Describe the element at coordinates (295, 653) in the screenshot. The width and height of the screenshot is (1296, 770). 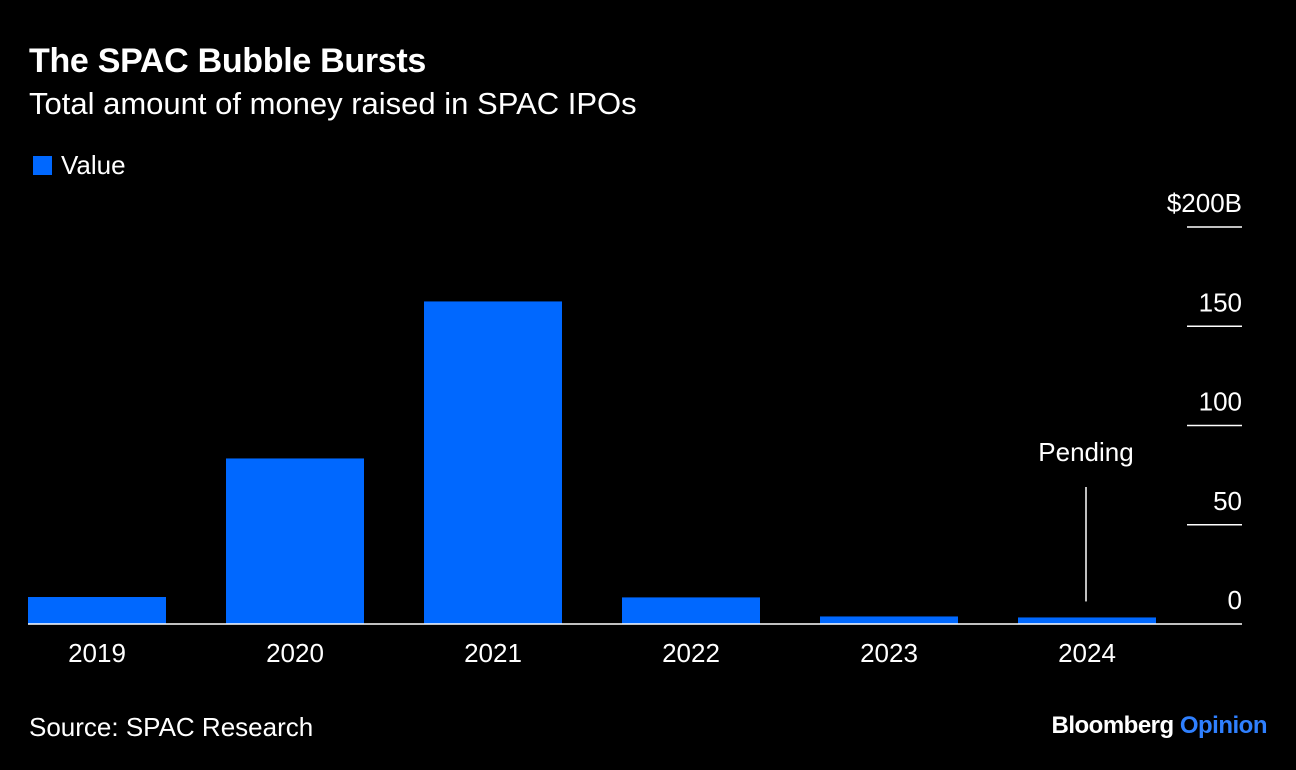
I see `x-tick-label: 2020` at that location.